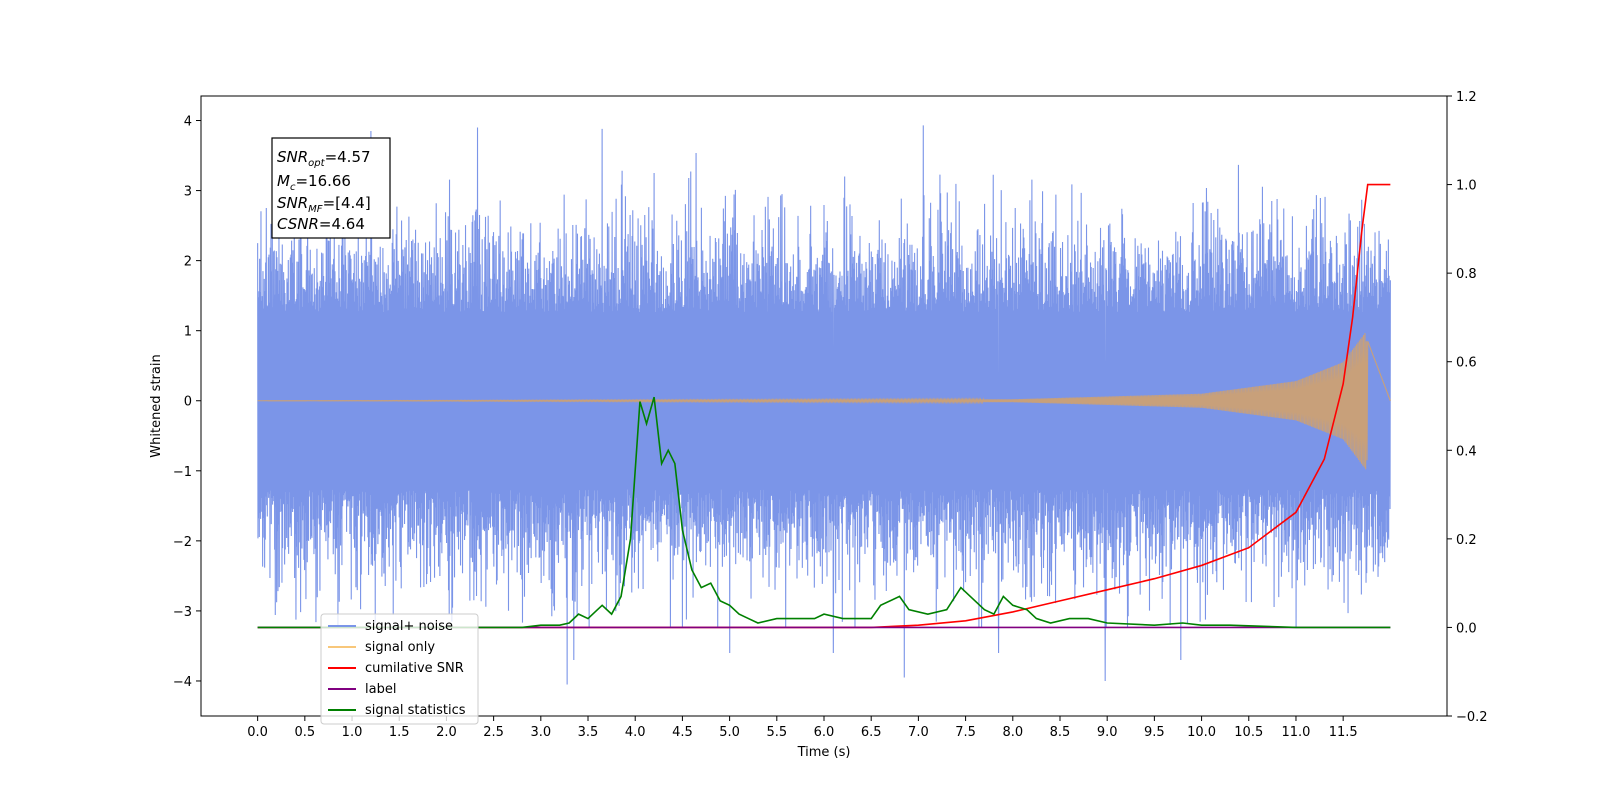 The height and width of the screenshot is (800, 1600). What do you see at coordinates (156, 405) in the screenshot?
I see `y-axis-label: Whitened strain` at bounding box center [156, 405].